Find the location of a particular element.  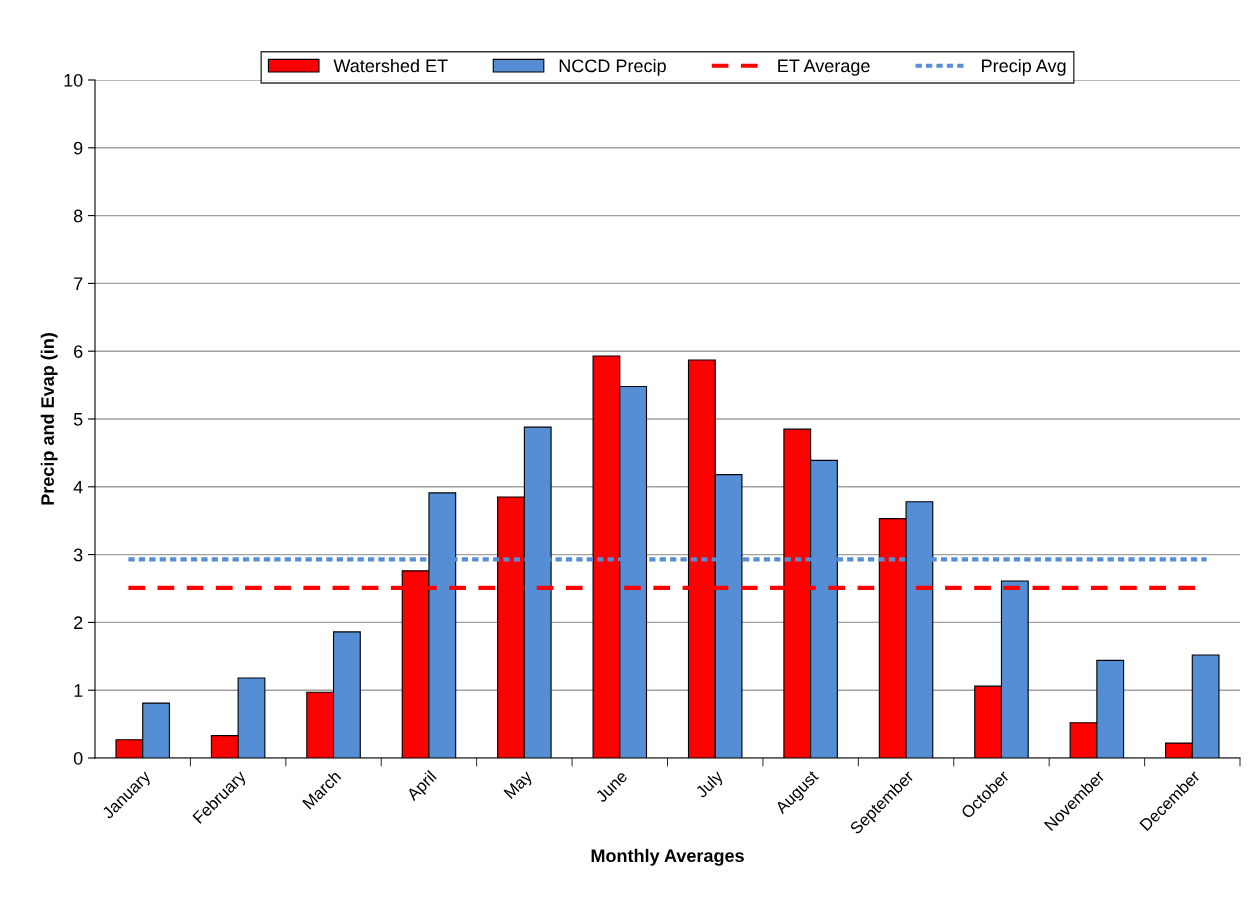

y-tick-label: 1 is located at coordinates (78, 690).